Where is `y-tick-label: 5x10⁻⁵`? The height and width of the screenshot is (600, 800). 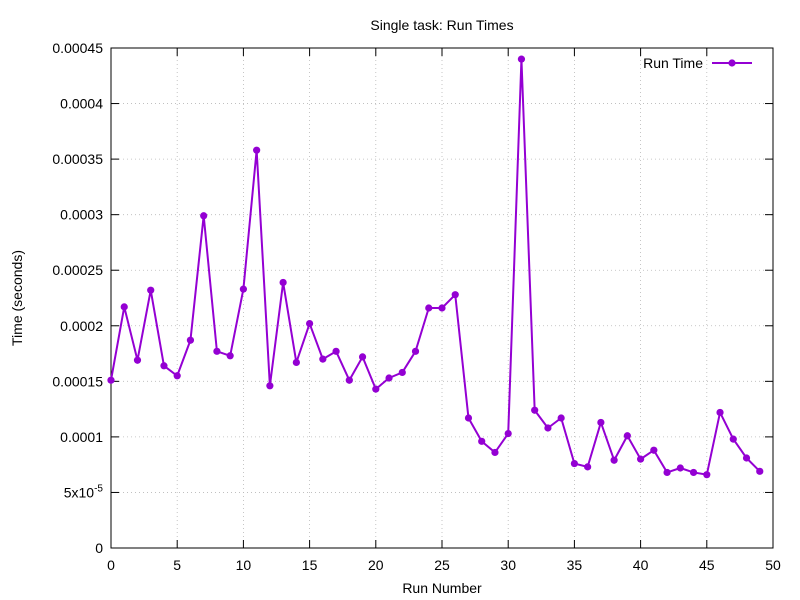
y-tick-label: 5x10⁻⁵ is located at coordinates (84, 491).